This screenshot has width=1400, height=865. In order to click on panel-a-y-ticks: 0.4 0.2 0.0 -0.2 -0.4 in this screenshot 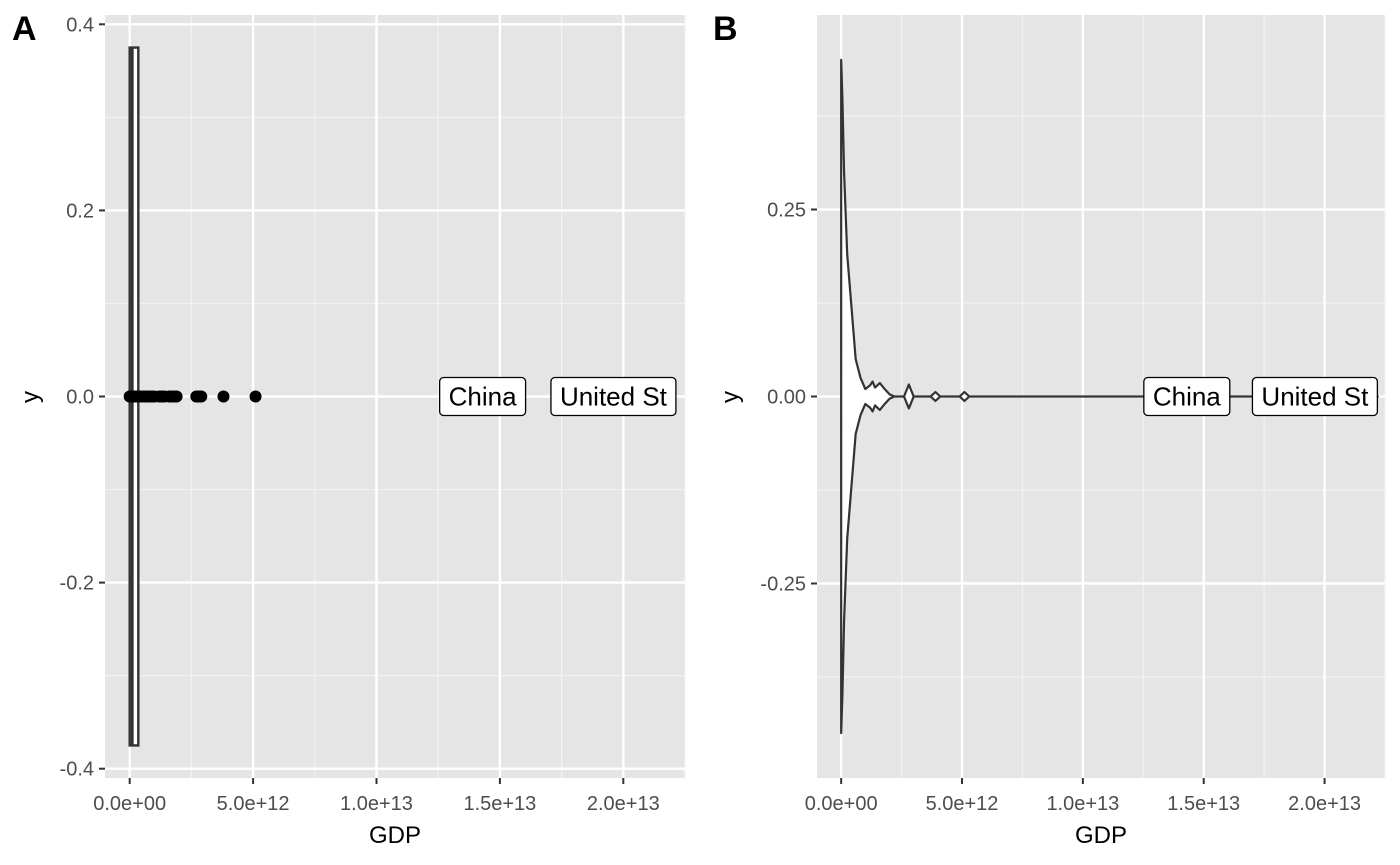, I will do `click(82, 397)`.